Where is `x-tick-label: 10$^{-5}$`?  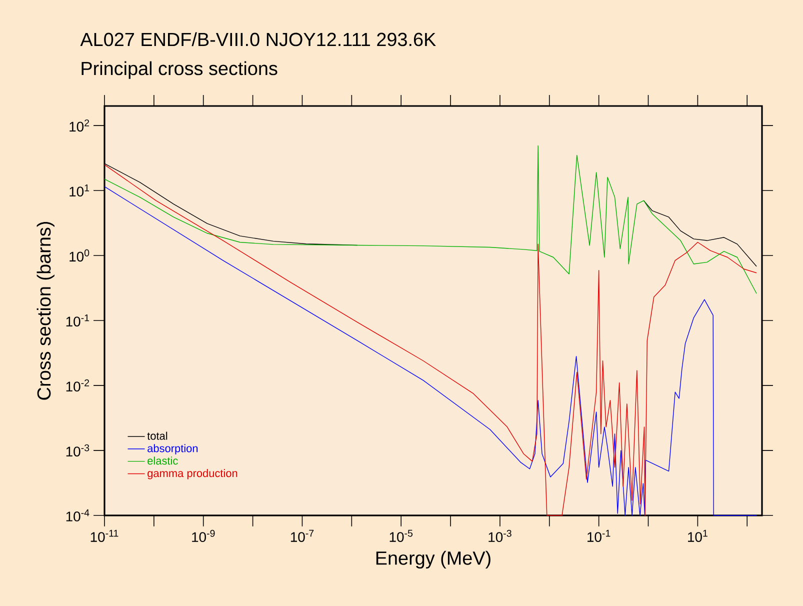
x-tick-label: 10$^{-5}$ is located at coordinates (401, 536).